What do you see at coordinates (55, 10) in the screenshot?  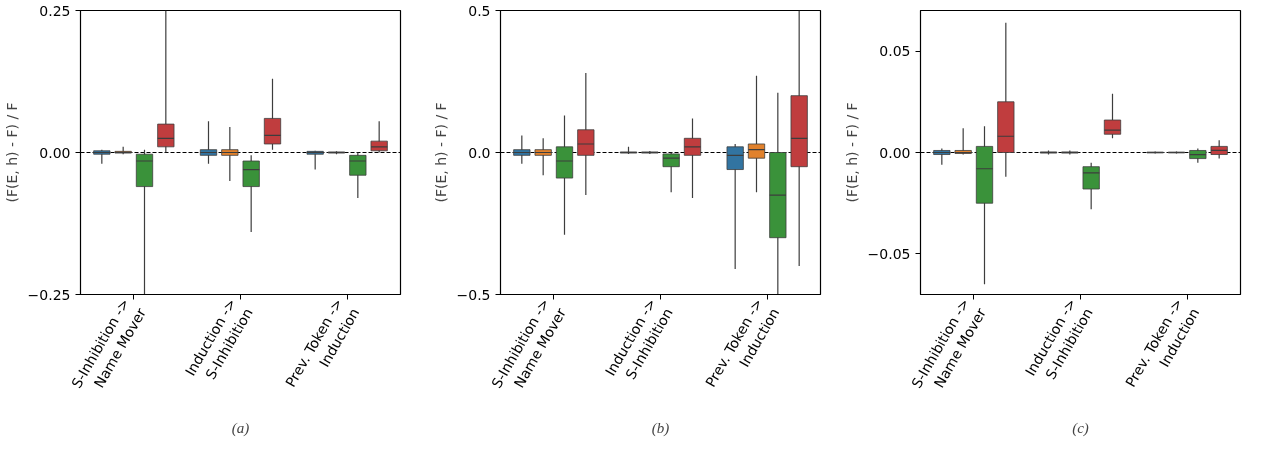 I see `y-tick-label: 0.25` at bounding box center [55, 10].